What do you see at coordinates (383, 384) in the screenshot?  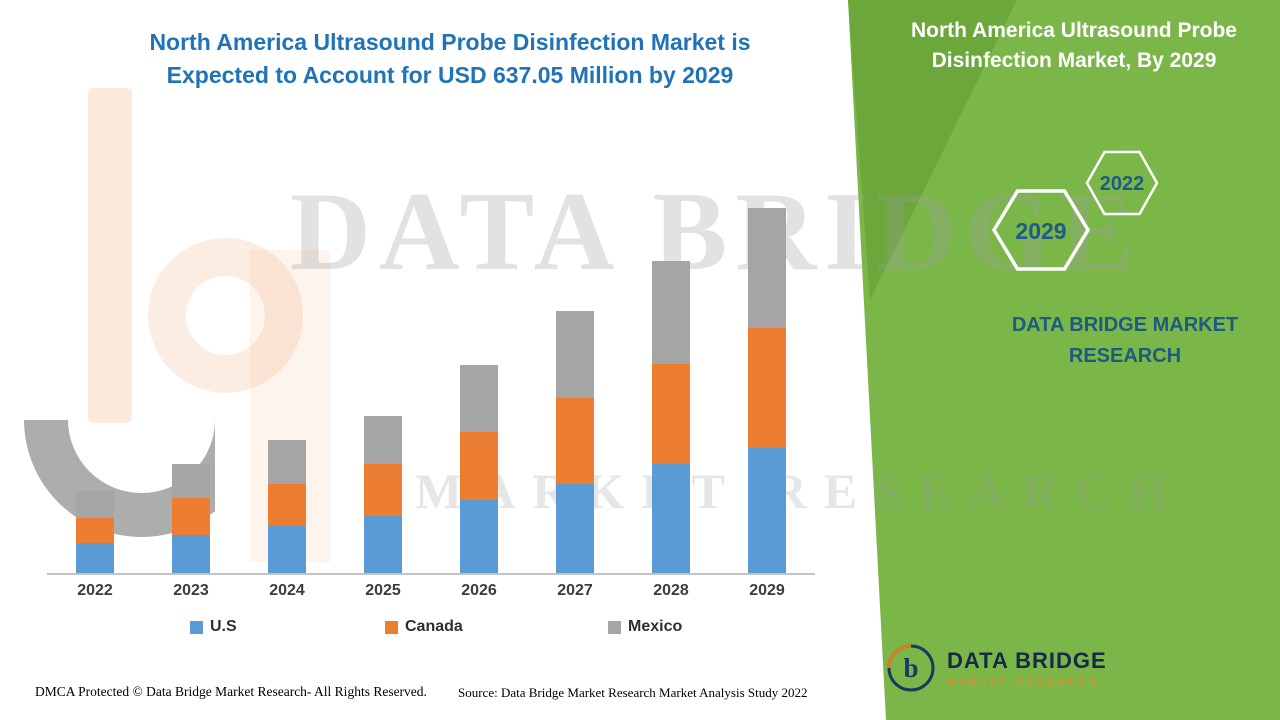 I see `bar-column-2025` at bounding box center [383, 384].